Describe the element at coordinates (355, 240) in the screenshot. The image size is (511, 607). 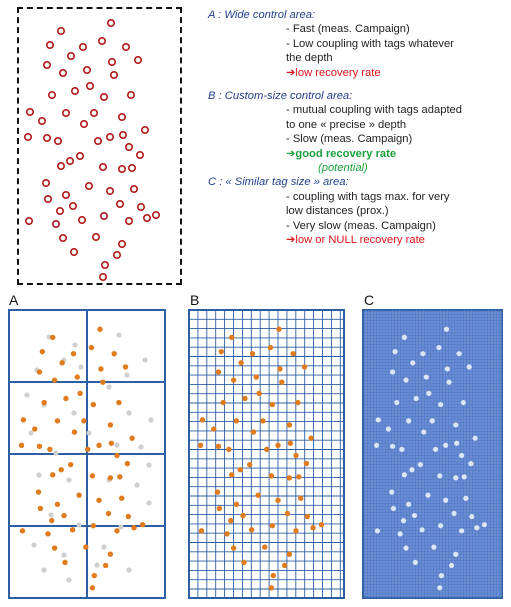
I see `note-c-result: ➔low or NULL recovery rate` at that location.